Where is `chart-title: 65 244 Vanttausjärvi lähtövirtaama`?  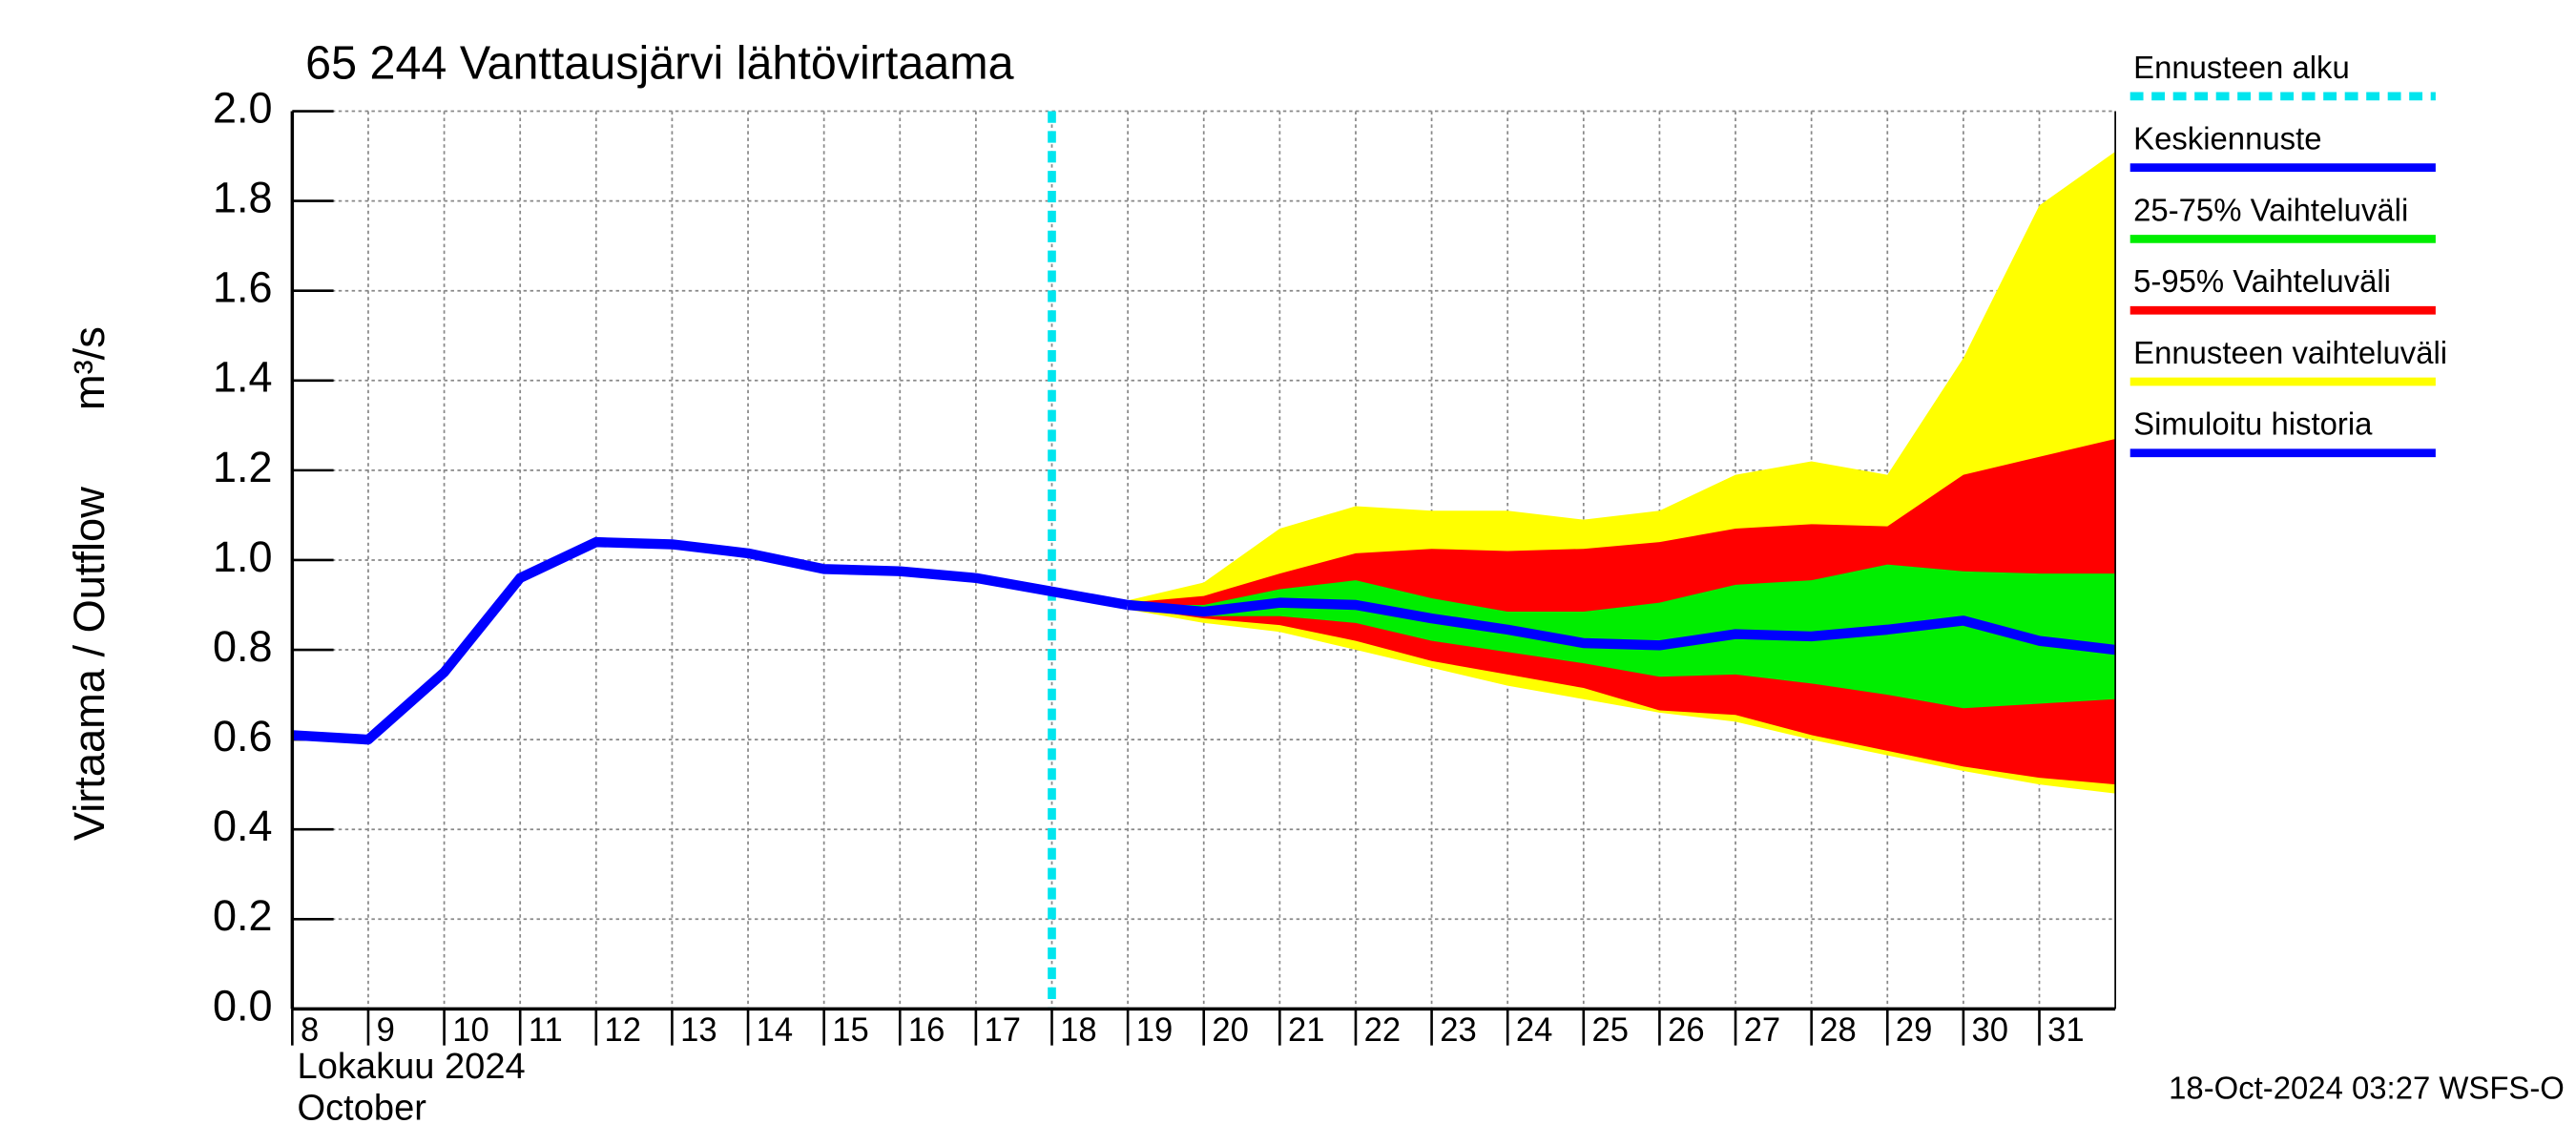 chart-title: 65 244 Vanttausjärvi lähtövirtaama is located at coordinates (659, 63).